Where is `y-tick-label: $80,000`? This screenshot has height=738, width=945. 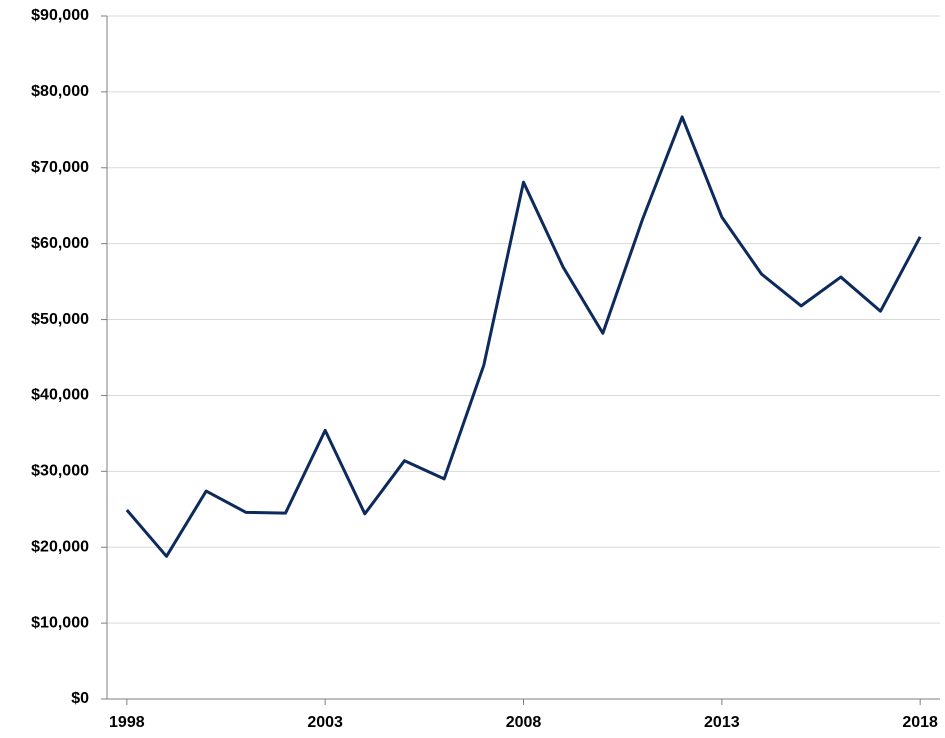 y-tick-label: $80,000 is located at coordinates (60, 91).